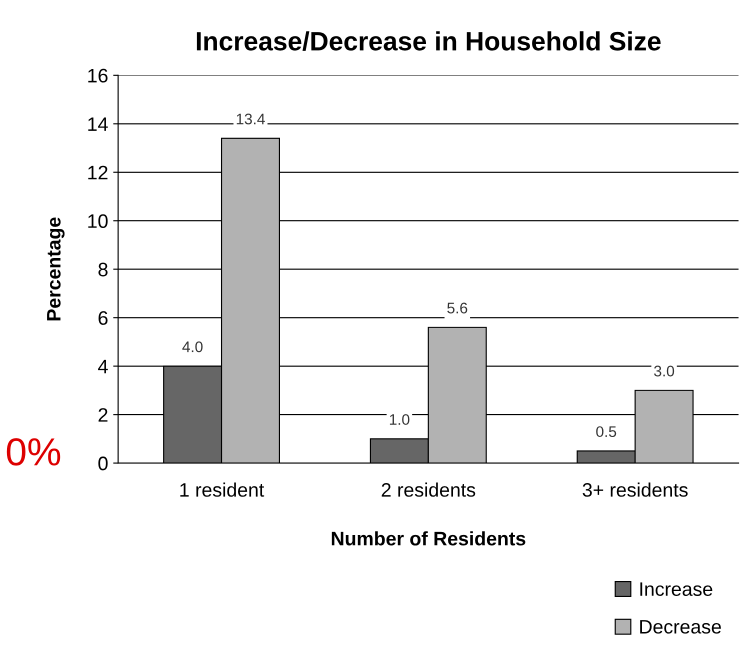 Image resolution: width=743 pixels, height=655 pixels. What do you see at coordinates (56, 268) in the screenshot?
I see `y-axis-title: Percentage` at bounding box center [56, 268].